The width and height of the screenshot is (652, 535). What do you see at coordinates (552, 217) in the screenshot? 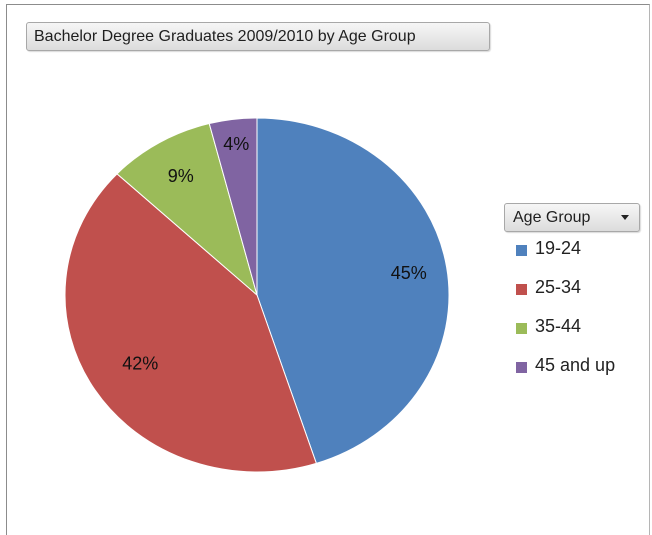
I see `legend-title: Age Group` at bounding box center [552, 217].